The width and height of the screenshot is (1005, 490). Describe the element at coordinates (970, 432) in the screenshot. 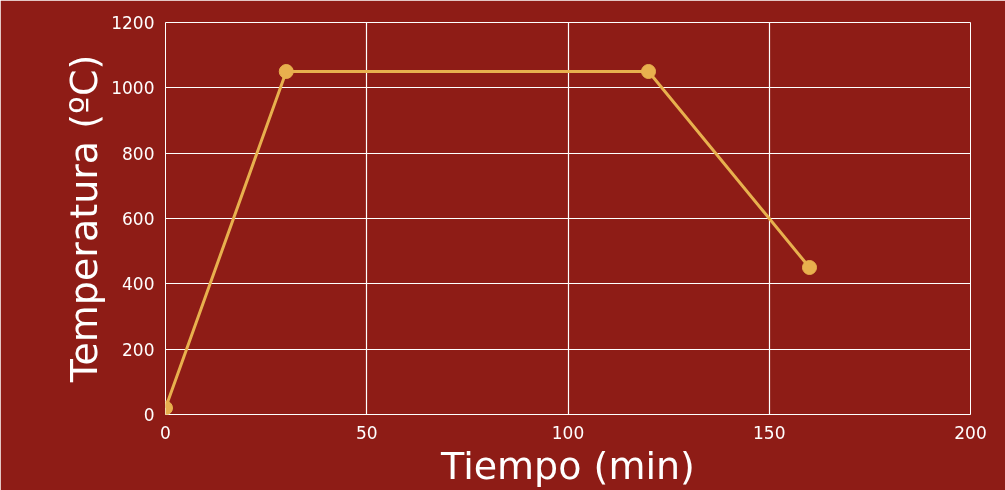

I see `x-tick-label: 200` at that location.